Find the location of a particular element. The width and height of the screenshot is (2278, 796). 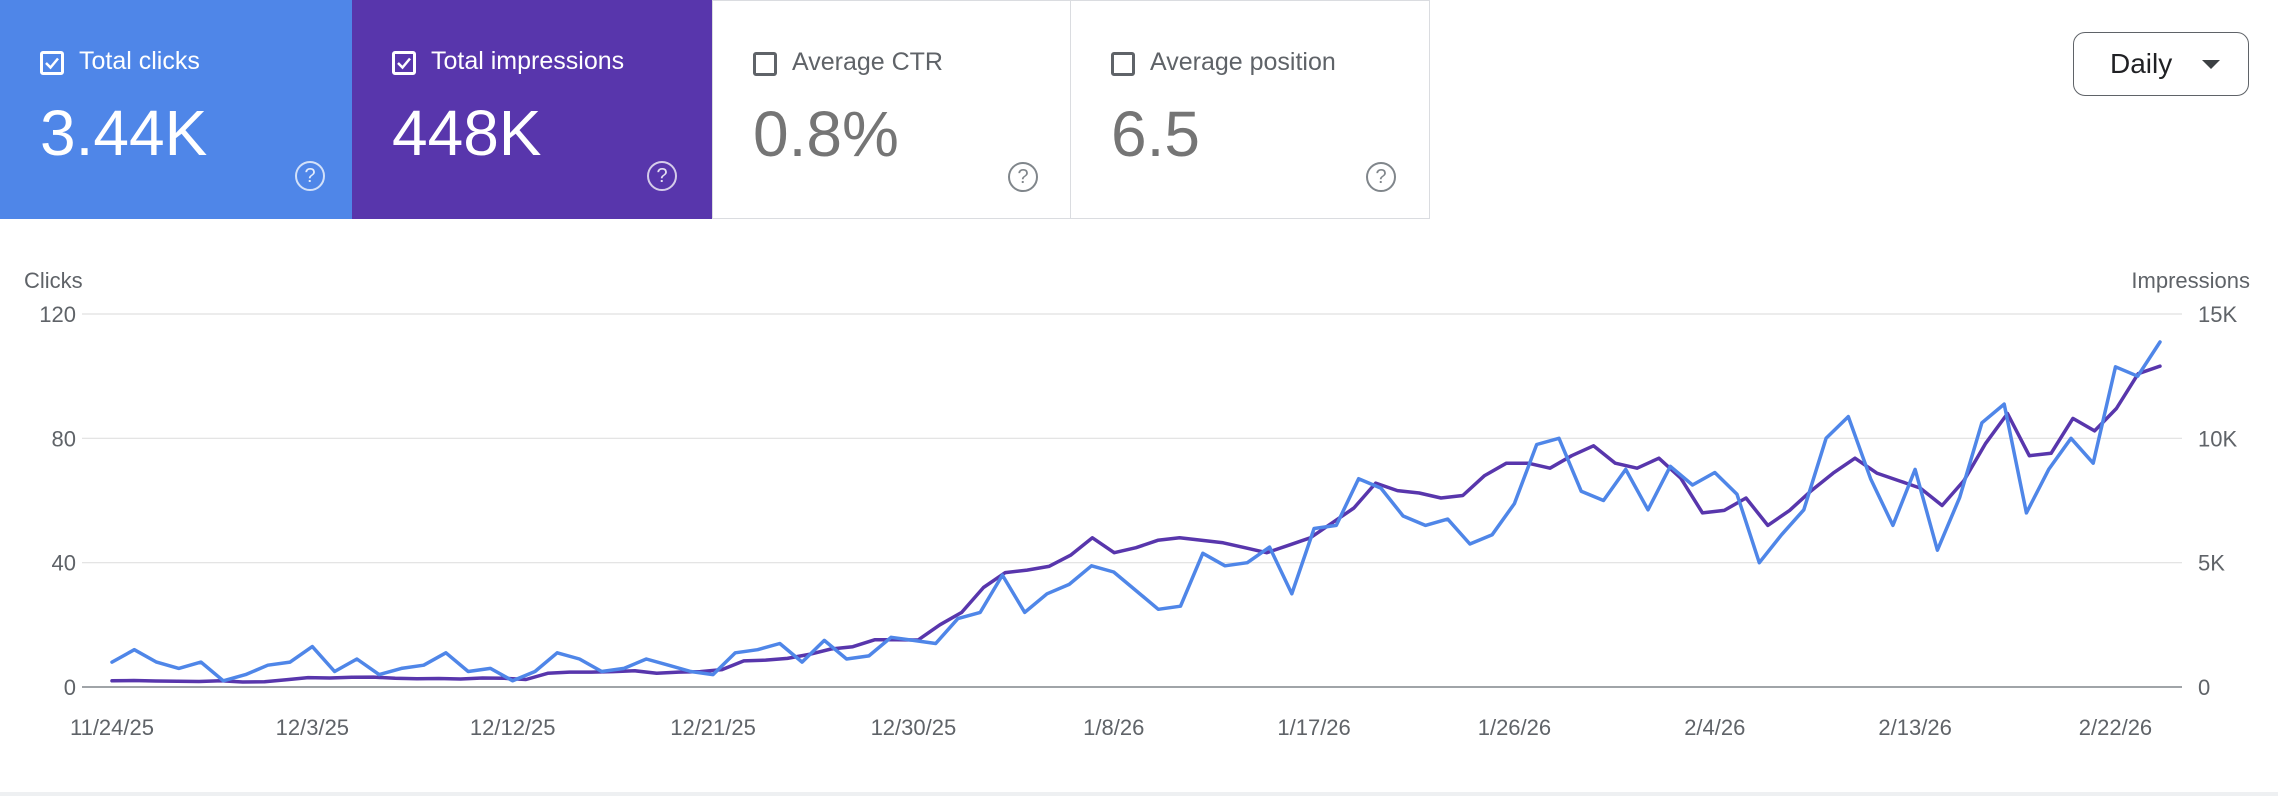

metric-label: Total impressions is located at coordinates (528, 61).